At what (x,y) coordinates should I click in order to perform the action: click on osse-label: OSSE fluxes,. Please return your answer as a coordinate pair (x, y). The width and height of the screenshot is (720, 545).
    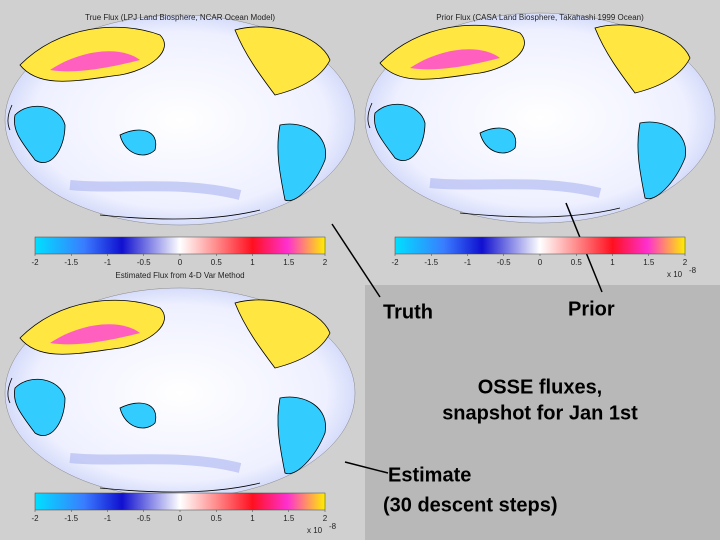
    Looking at the image, I should click on (540, 387).